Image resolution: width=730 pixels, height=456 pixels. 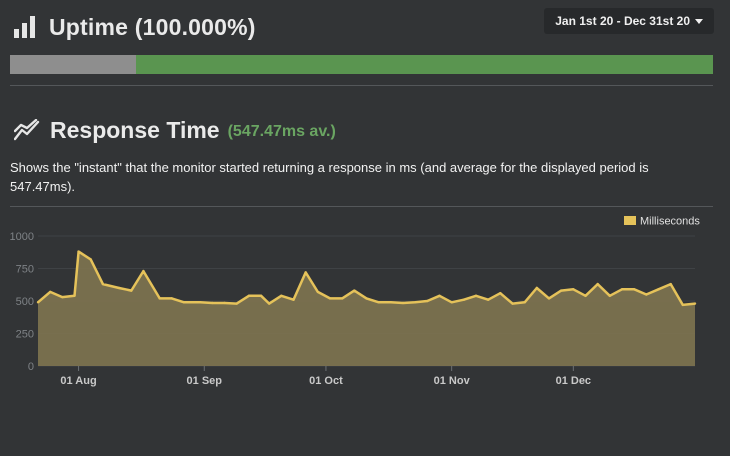 I want to click on legend-swatch, so click(x=630, y=220).